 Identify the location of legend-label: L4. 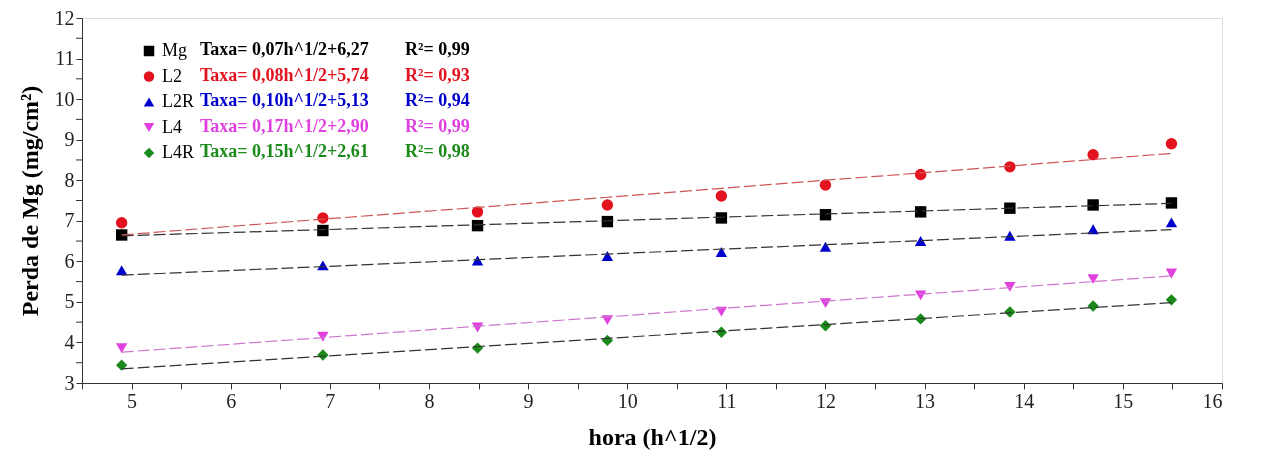
(172, 126).